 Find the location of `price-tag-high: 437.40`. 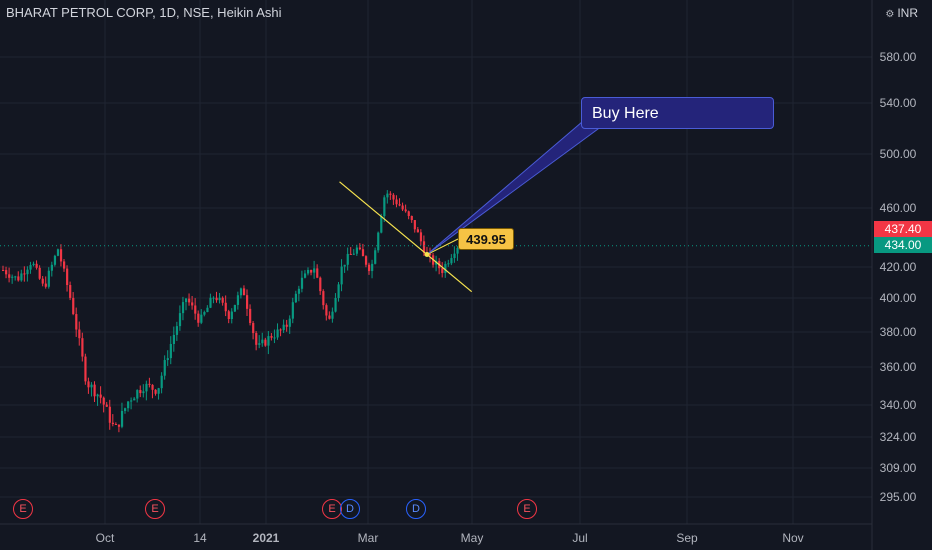

price-tag-high: 437.40 is located at coordinates (903, 229).